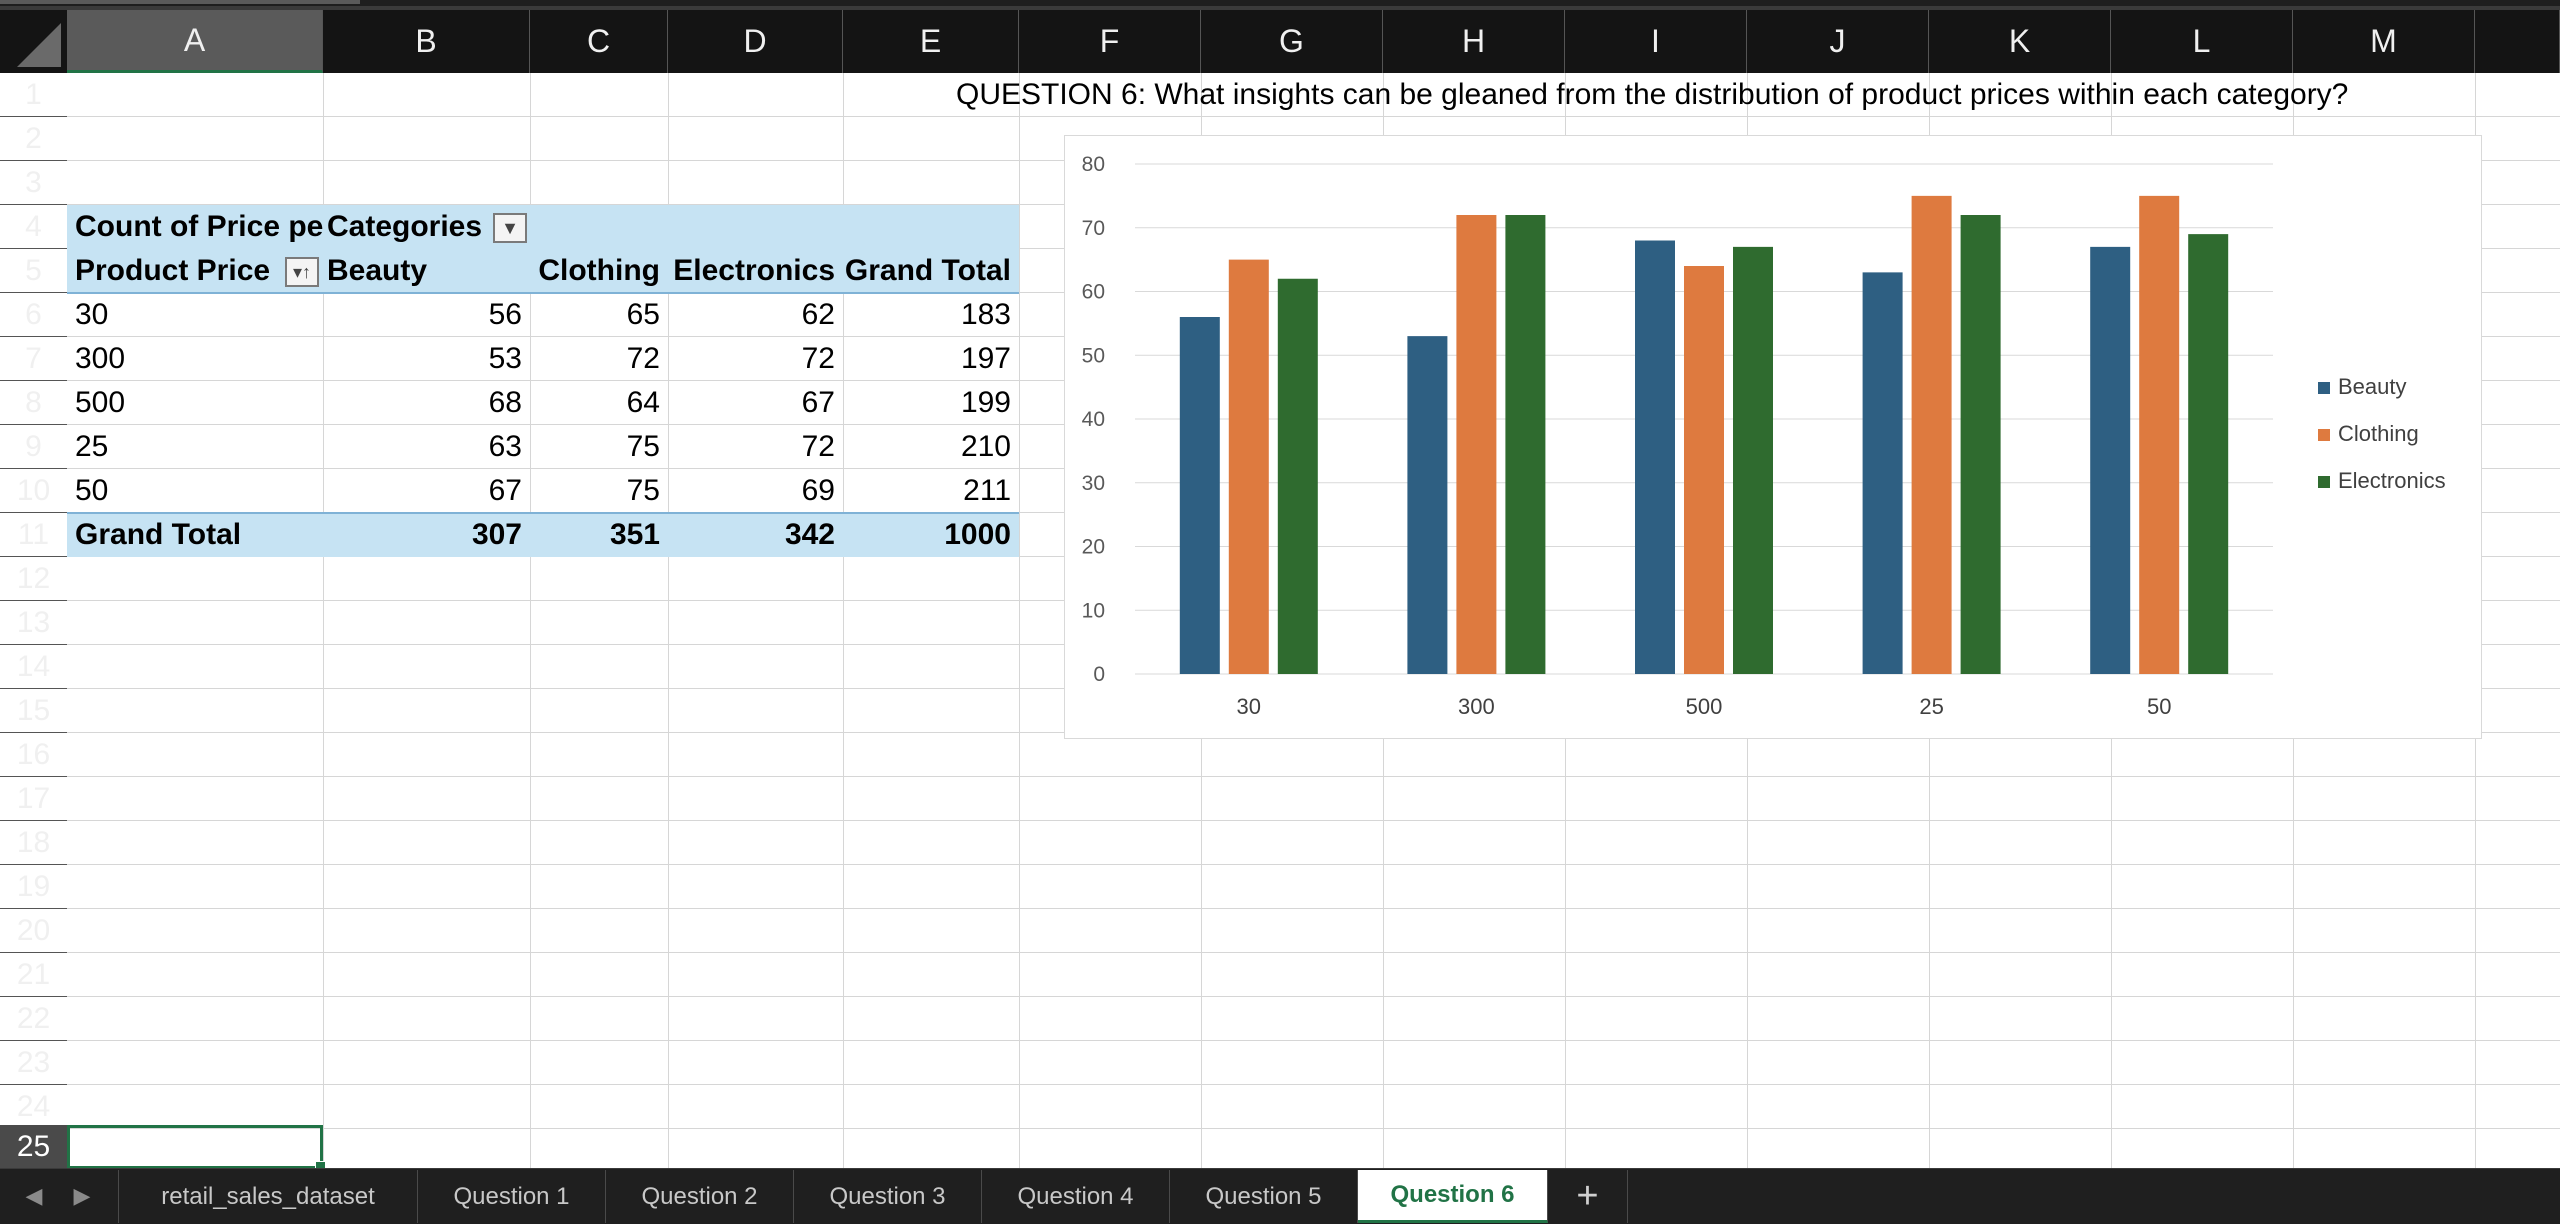 The width and height of the screenshot is (2560, 1224). What do you see at coordinates (173, 270) in the screenshot?
I see `pivot-row-header: Product Price` at bounding box center [173, 270].